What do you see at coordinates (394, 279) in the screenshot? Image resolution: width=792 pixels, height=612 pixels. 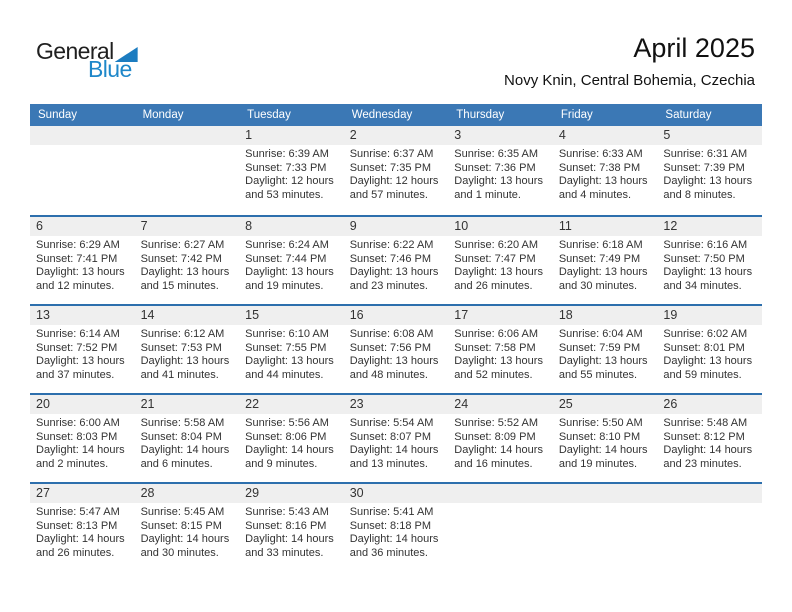 I see `daylight-text: Daylight: 13 hours and 23 minutes.` at bounding box center [394, 279].